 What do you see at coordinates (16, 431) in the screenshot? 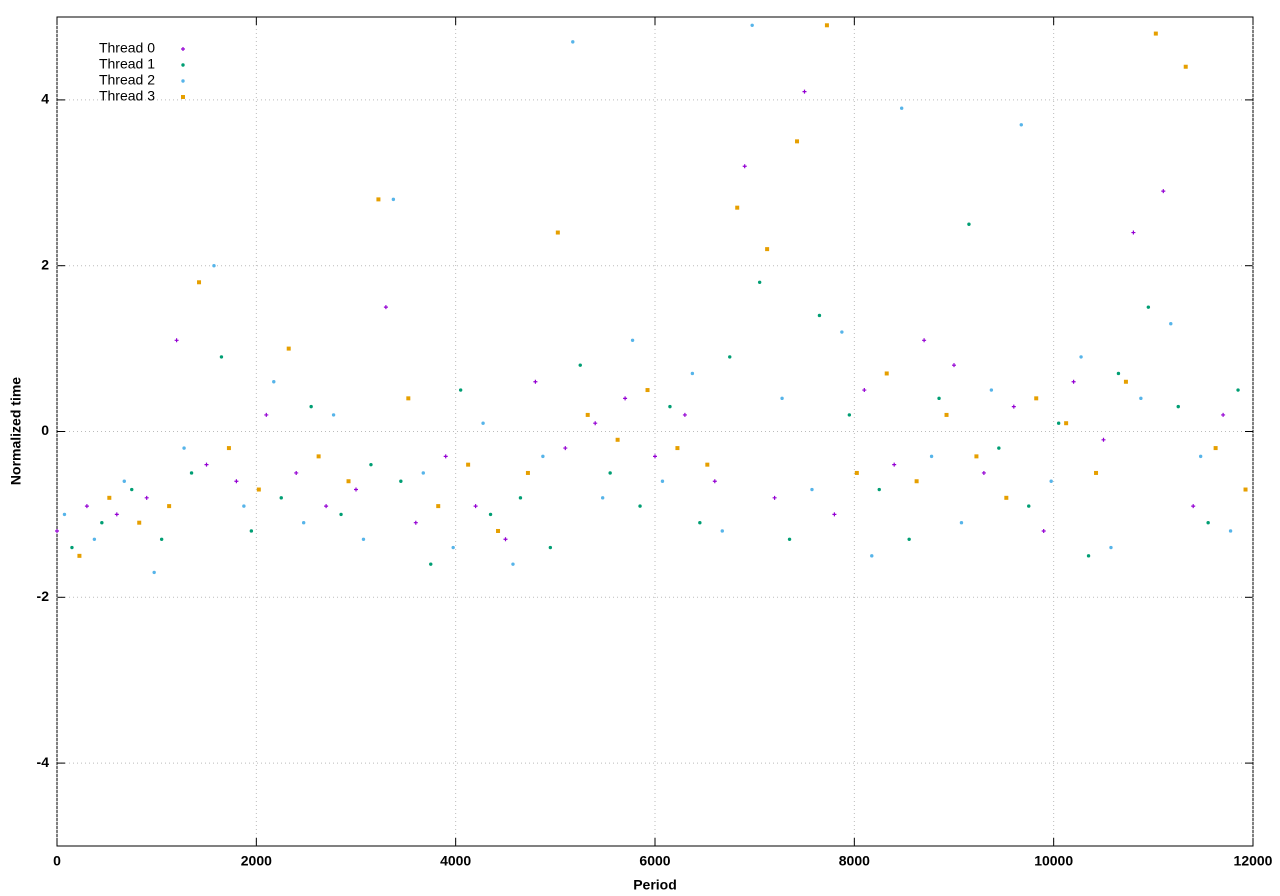
I see `y-axis-label: Normalized time` at bounding box center [16, 431].